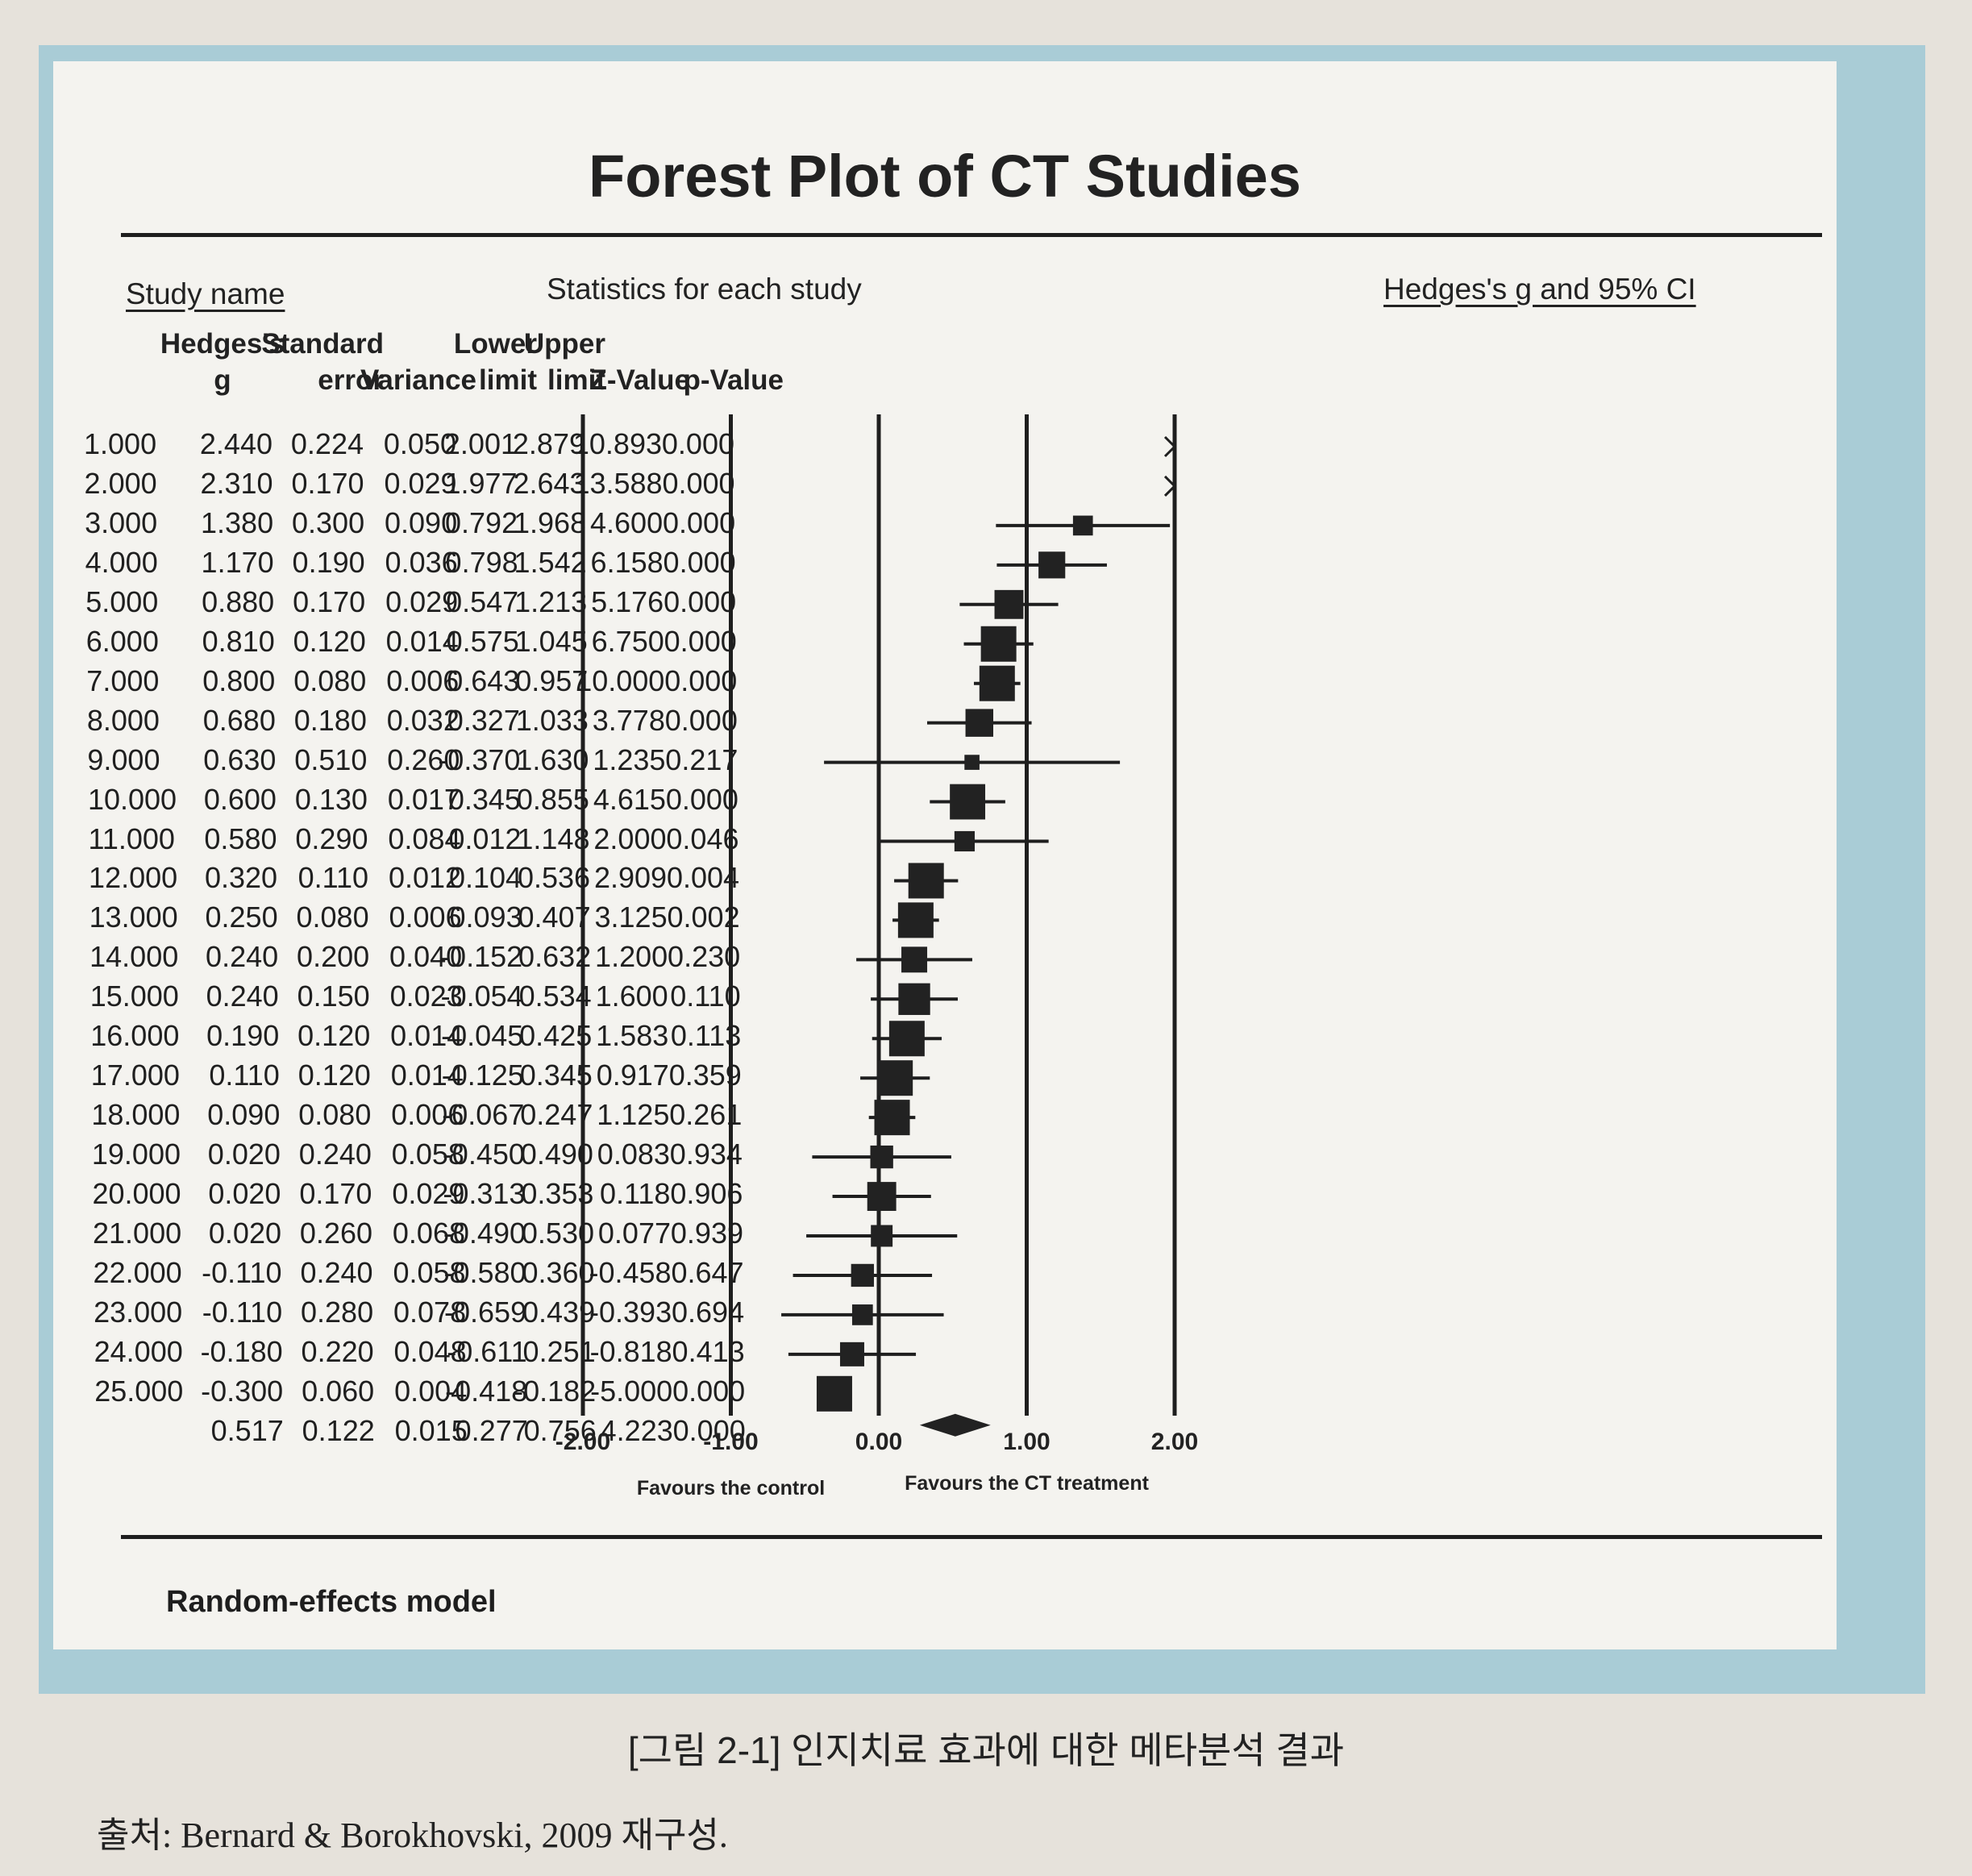 The image size is (1972, 1876). Describe the element at coordinates (336, 1272) in the screenshot. I see `stat-cell-se: 0.240` at that location.